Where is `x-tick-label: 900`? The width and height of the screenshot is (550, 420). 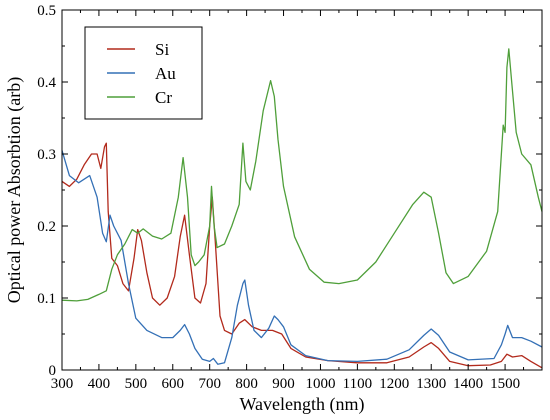
x-tick-label: 900 is located at coordinates (283, 384).